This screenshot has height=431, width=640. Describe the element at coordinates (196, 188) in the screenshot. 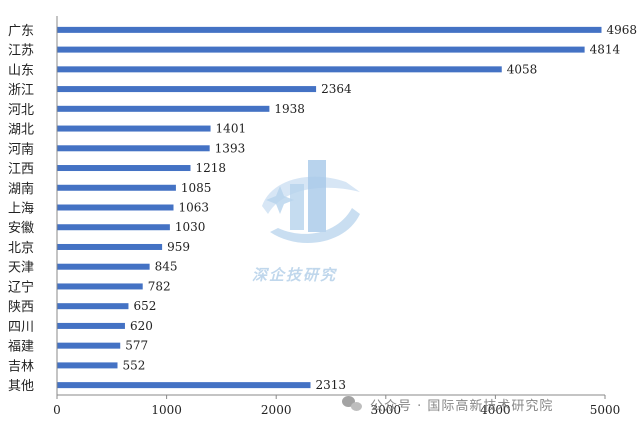

I see `value-label: 1085` at that location.